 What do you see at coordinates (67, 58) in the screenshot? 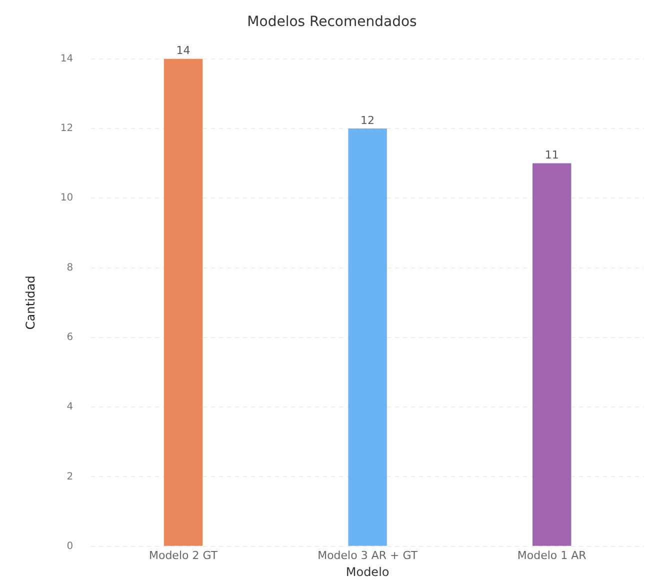
I see `y-tick-label: 14` at bounding box center [67, 58].